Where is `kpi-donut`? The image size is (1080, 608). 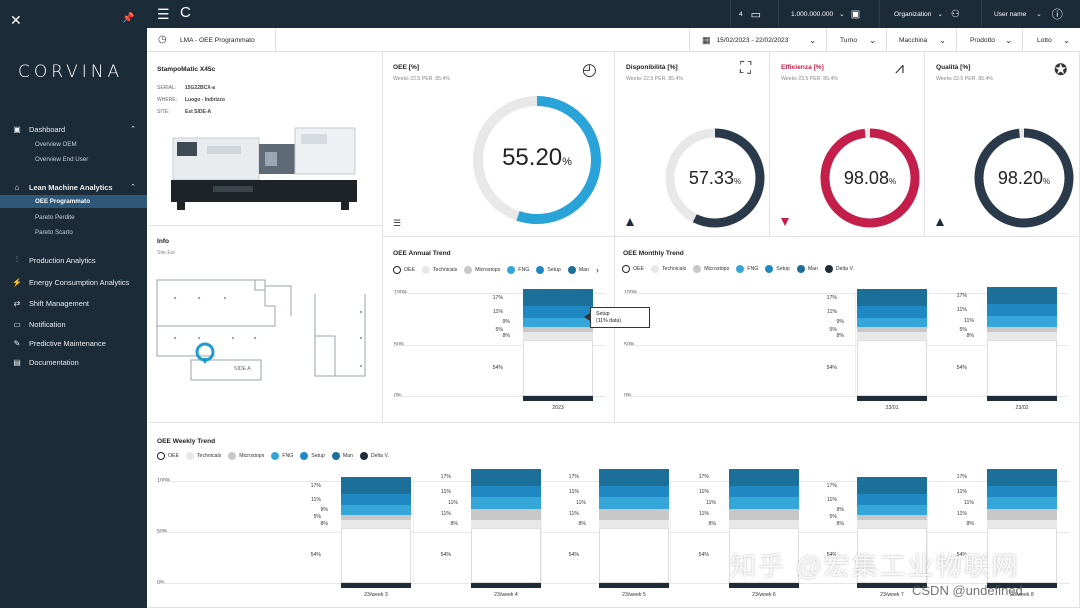 kpi-donut is located at coordinates (870, 178).